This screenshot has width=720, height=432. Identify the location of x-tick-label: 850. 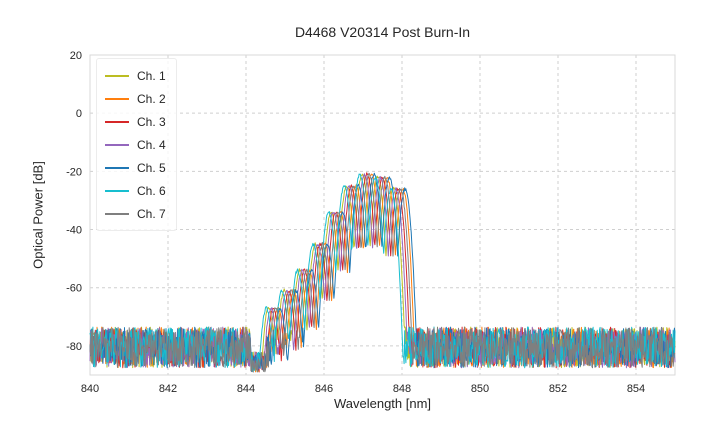
(480, 389).